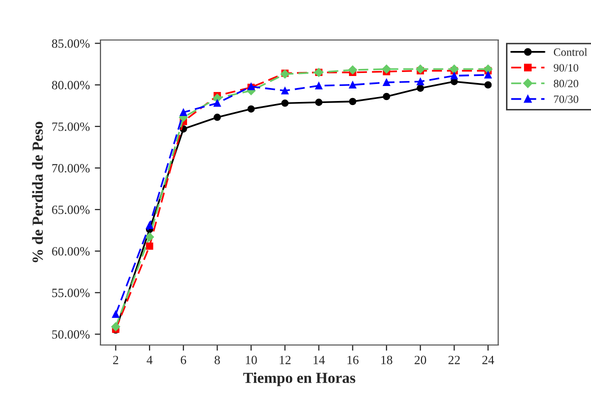 Image resolution: width=591 pixels, height=400 pixels. I want to click on x-tick-label: 14, so click(319, 360).